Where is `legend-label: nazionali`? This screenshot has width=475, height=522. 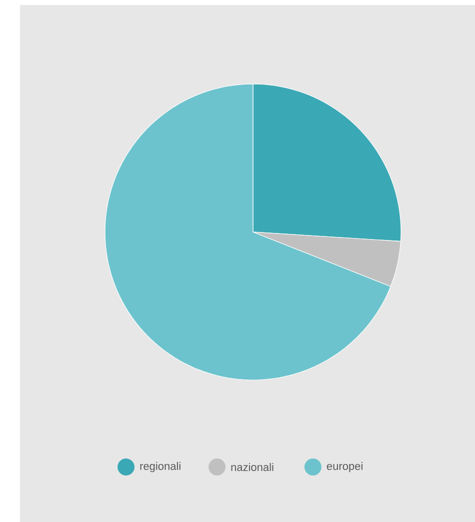 legend-label: nazionali is located at coordinates (252, 467).